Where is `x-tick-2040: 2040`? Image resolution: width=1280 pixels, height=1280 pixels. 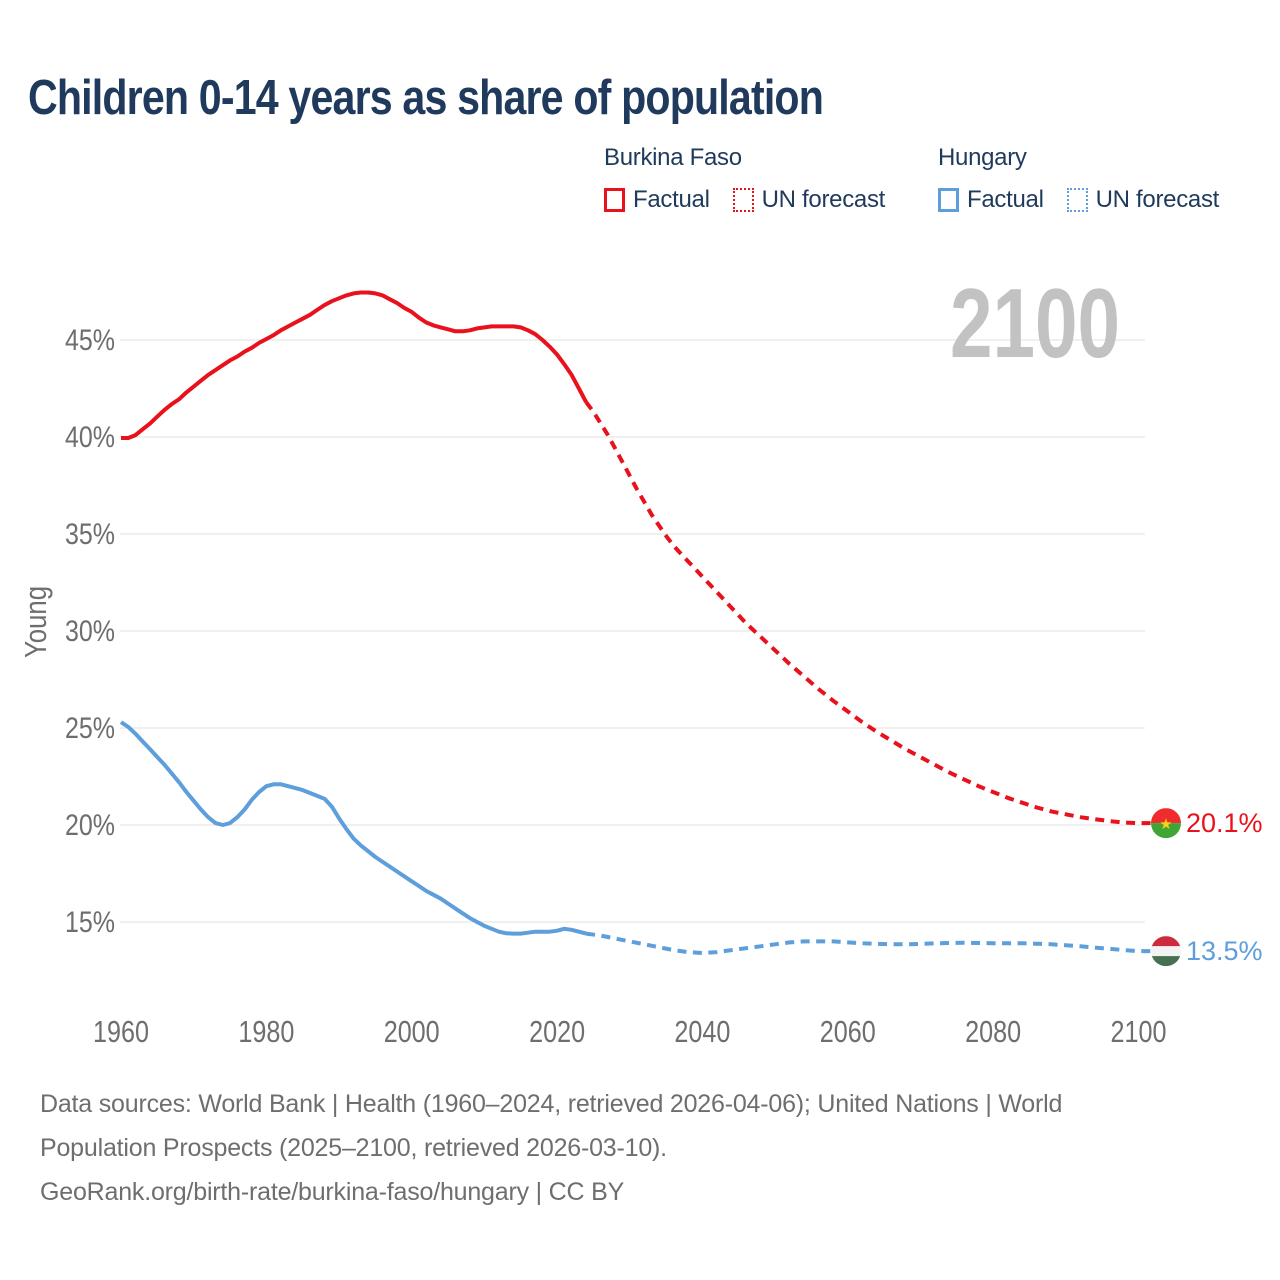
x-tick-2040: 2040 is located at coordinates (702, 1031).